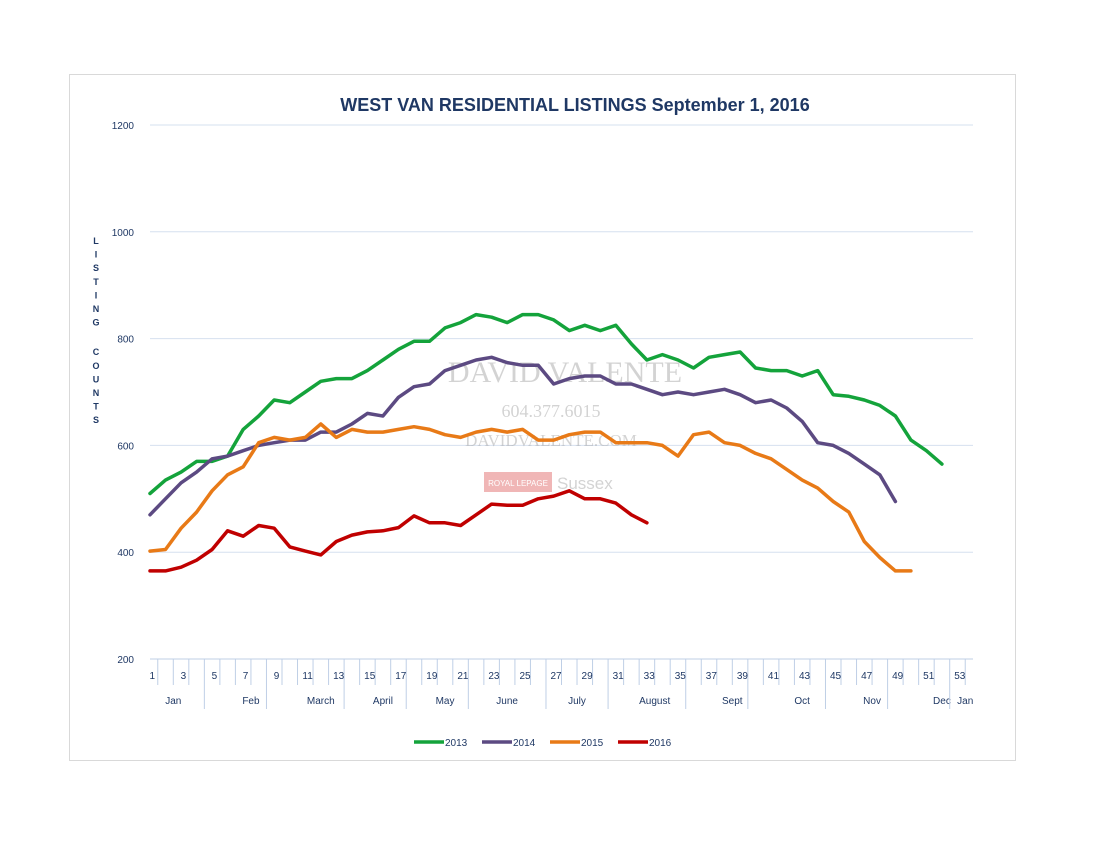 Image resolution: width=1100 pixels, height=850 pixels. What do you see at coordinates (524, 743) in the screenshot?
I see `legend-label-2014: 2014` at bounding box center [524, 743].